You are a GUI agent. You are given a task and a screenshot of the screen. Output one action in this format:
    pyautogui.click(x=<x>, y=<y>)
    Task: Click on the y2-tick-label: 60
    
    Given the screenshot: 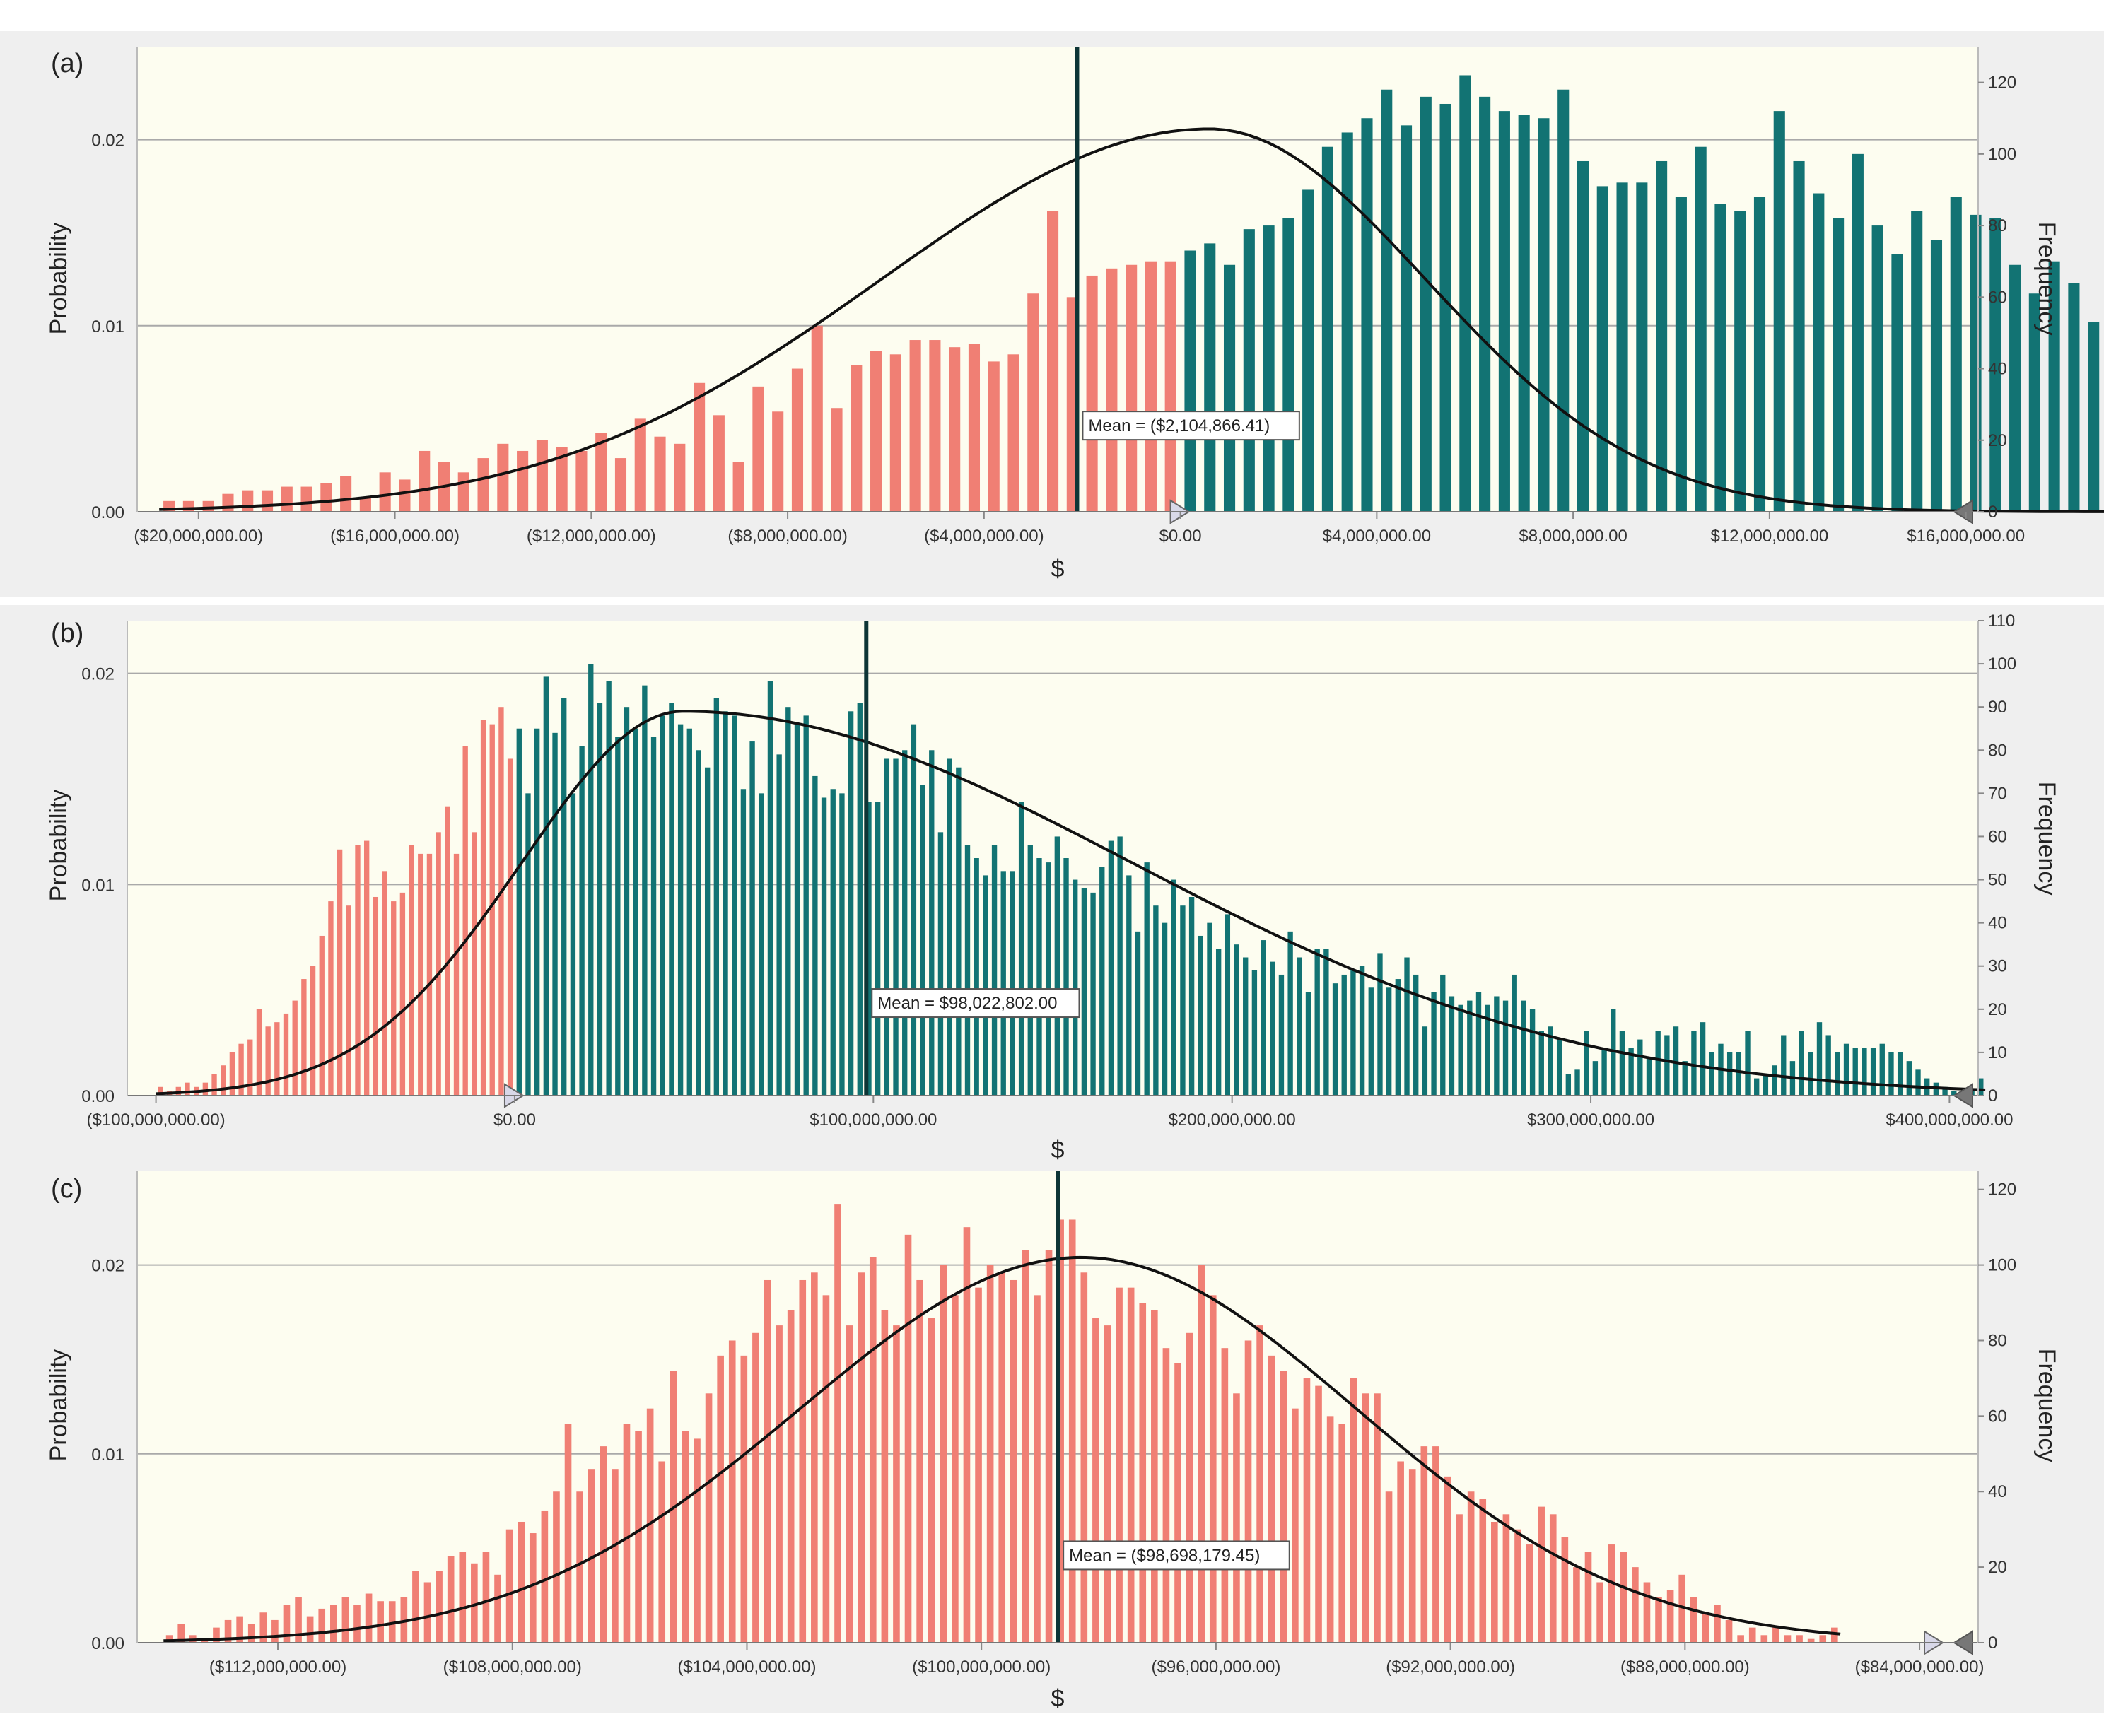 What is the action you would take?
    pyautogui.click(x=1998, y=836)
    